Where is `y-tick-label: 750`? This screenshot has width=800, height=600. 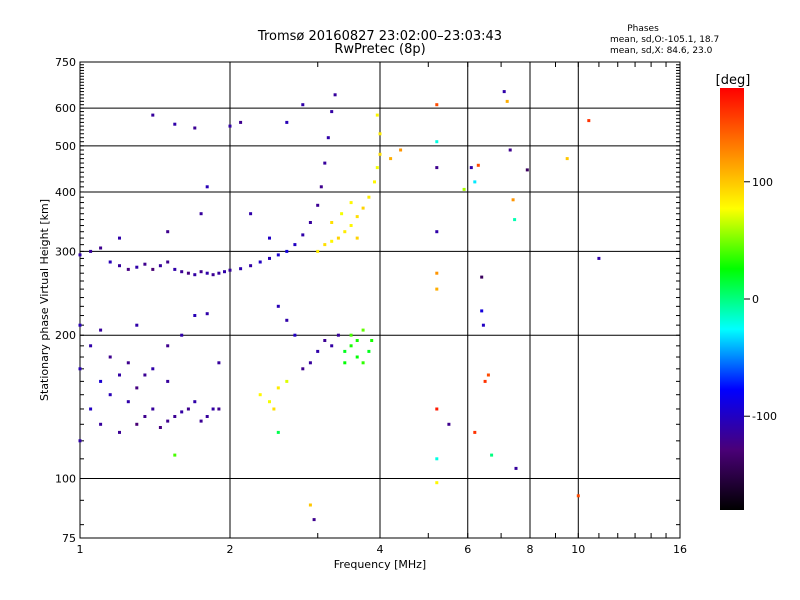 y-tick-label: 750 is located at coordinates (65, 62).